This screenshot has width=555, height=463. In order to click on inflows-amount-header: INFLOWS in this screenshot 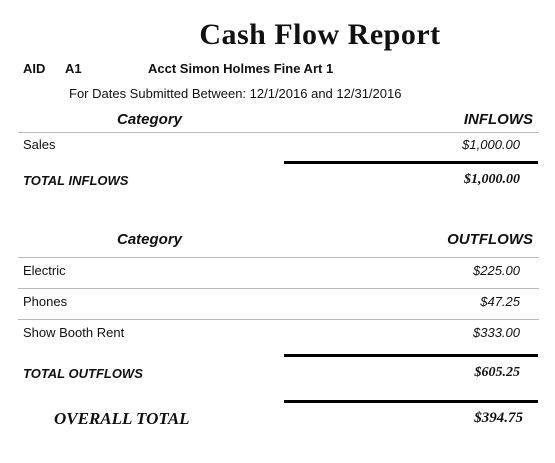, I will do `click(498, 119)`.